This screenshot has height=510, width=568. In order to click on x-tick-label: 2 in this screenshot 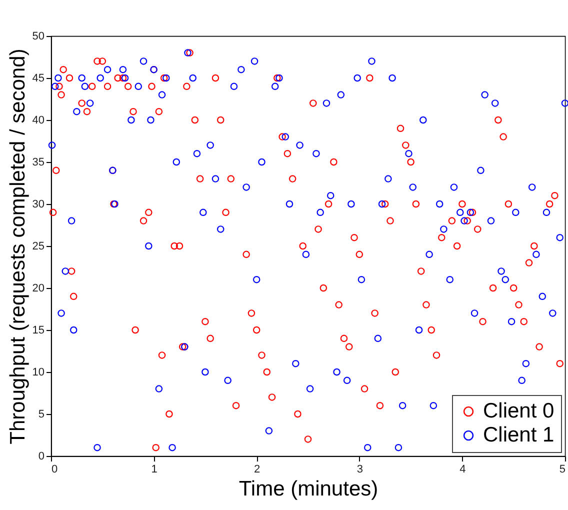, I will do `click(257, 470)`.